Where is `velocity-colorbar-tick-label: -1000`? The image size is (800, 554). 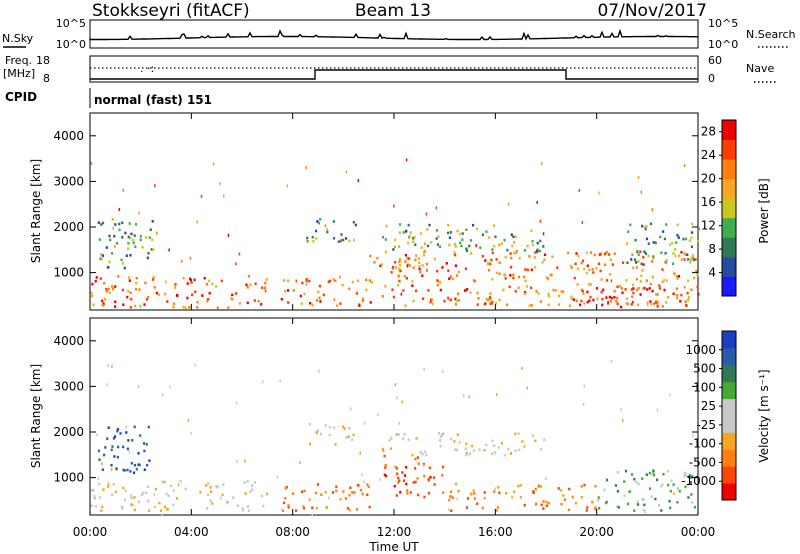
velocity-colorbar-tick-label: -1000 is located at coordinates (698, 481).